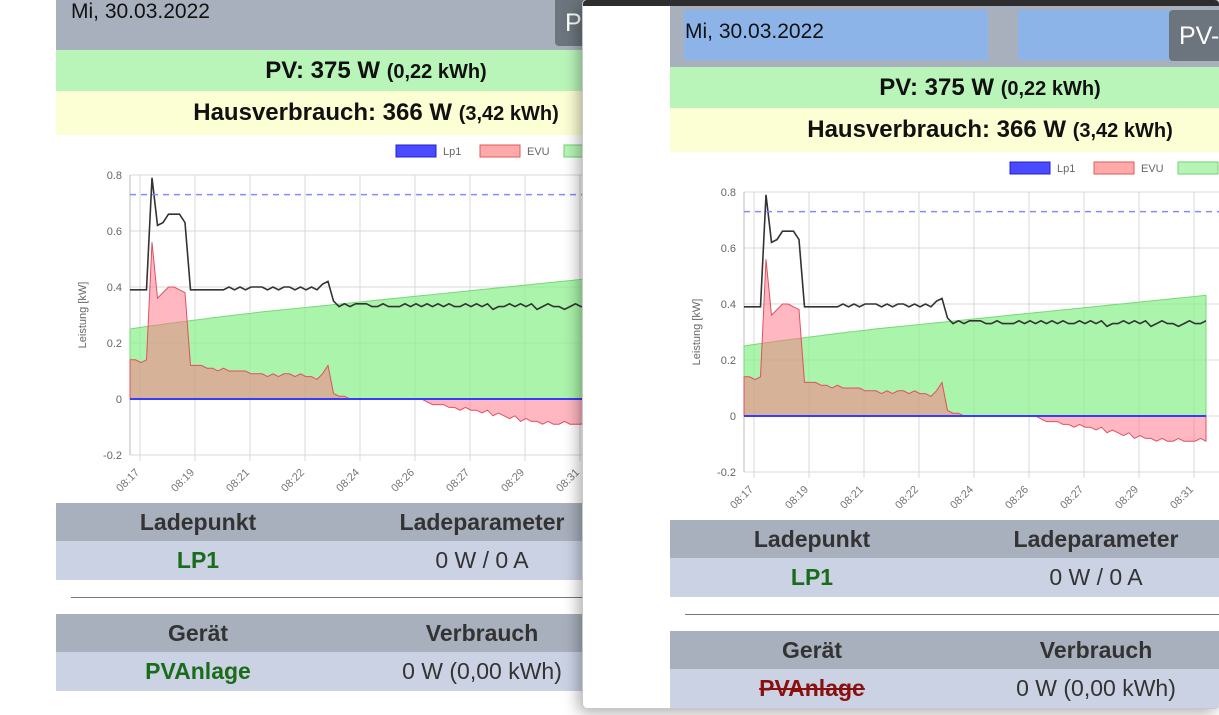 The height and width of the screenshot is (715, 1219). I want to click on date-header: Mi, 30.03.2022 PV-, so click(944, 36).